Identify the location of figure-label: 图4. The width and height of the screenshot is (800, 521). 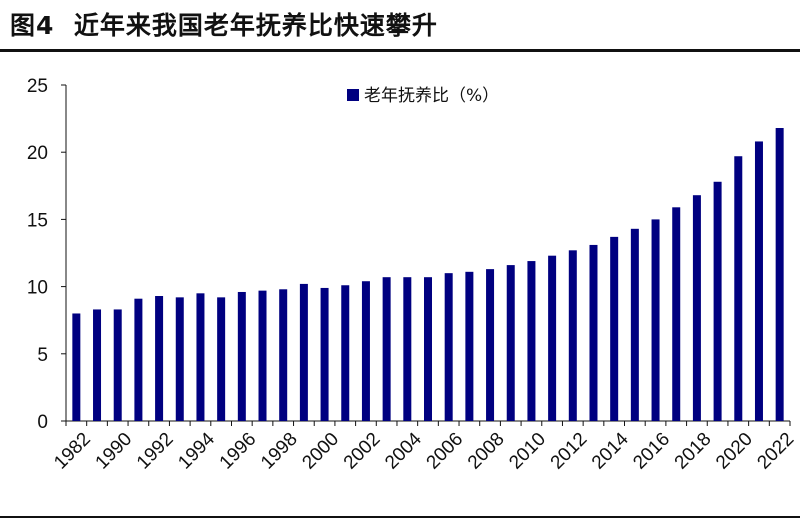
(32, 25).